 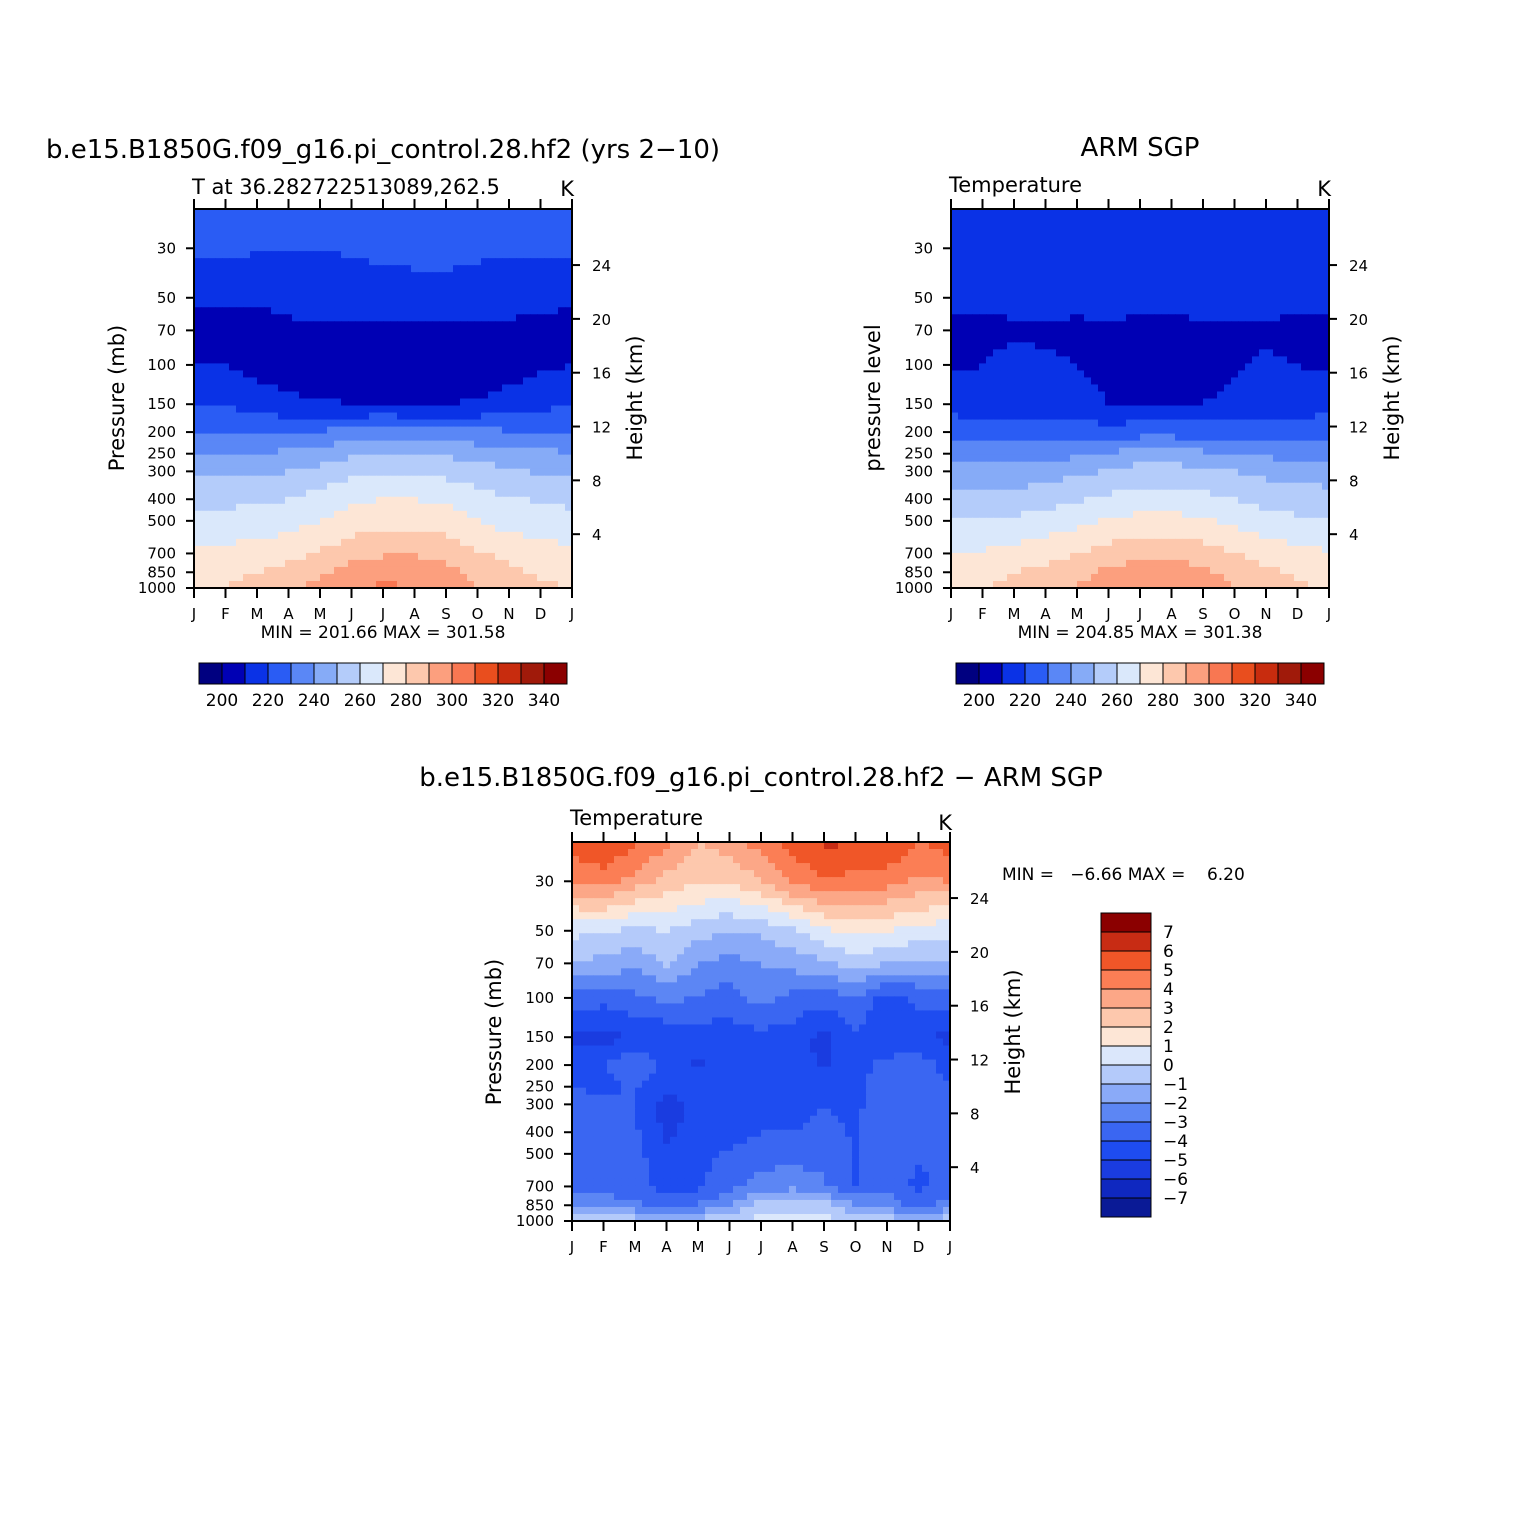 What do you see at coordinates (348, 673) in the screenshot?
I see `colorbar-box` at bounding box center [348, 673].